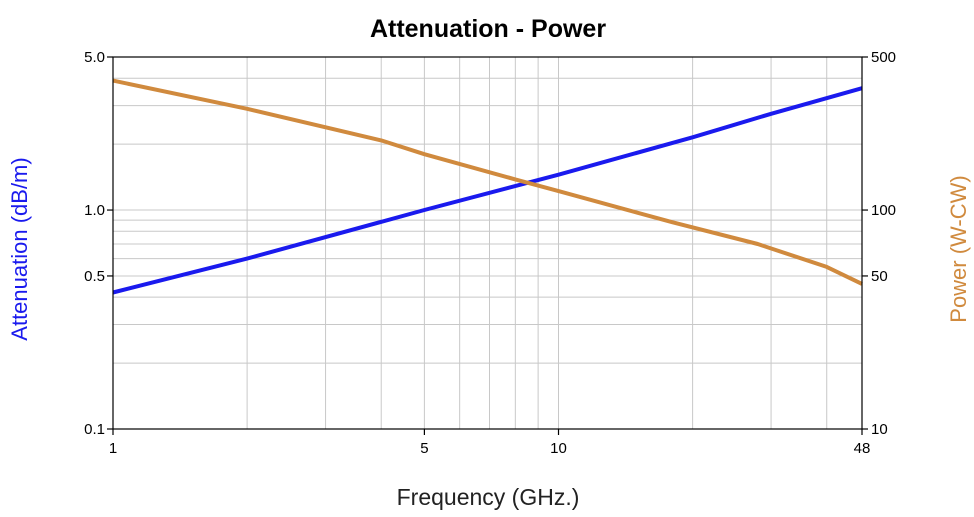 This screenshot has height=517, width=974. Describe the element at coordinates (488, 497) in the screenshot. I see `x-axis-label: Frequency (GHz.)` at that location.